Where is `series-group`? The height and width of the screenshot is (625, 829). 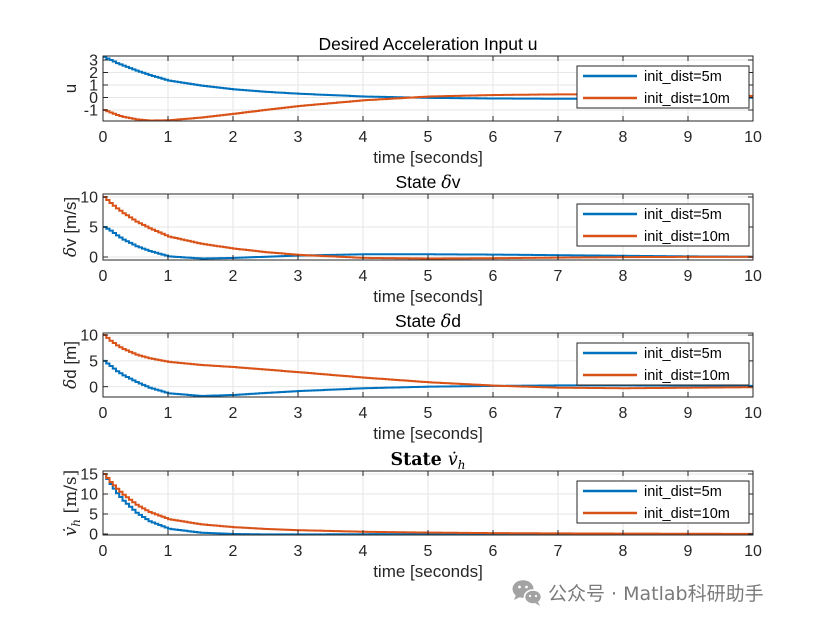 series-group is located at coordinates (428, 504).